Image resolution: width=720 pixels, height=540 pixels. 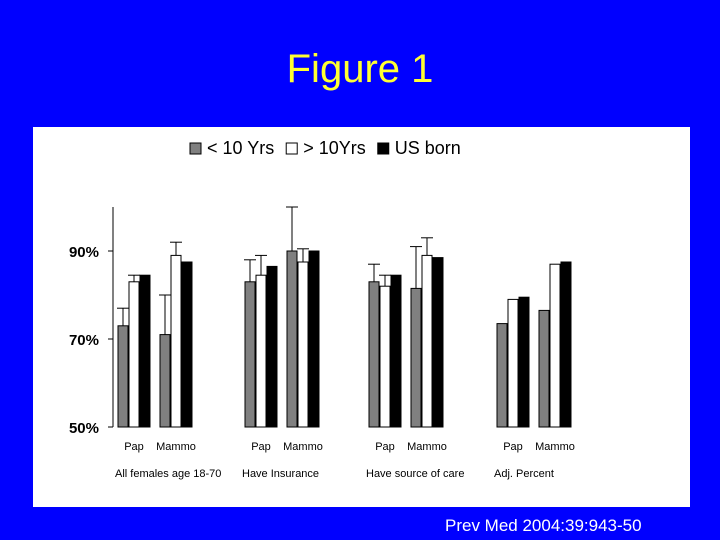 What do you see at coordinates (385, 447) in the screenshot?
I see `subgroup-label-2-0: Pap` at bounding box center [385, 447].